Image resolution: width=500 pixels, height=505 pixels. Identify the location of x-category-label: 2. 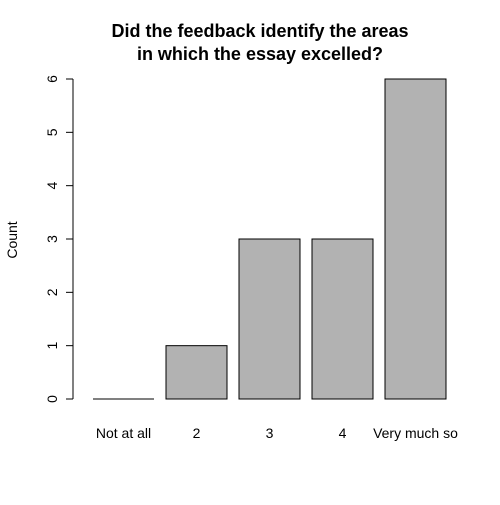
(197, 433).